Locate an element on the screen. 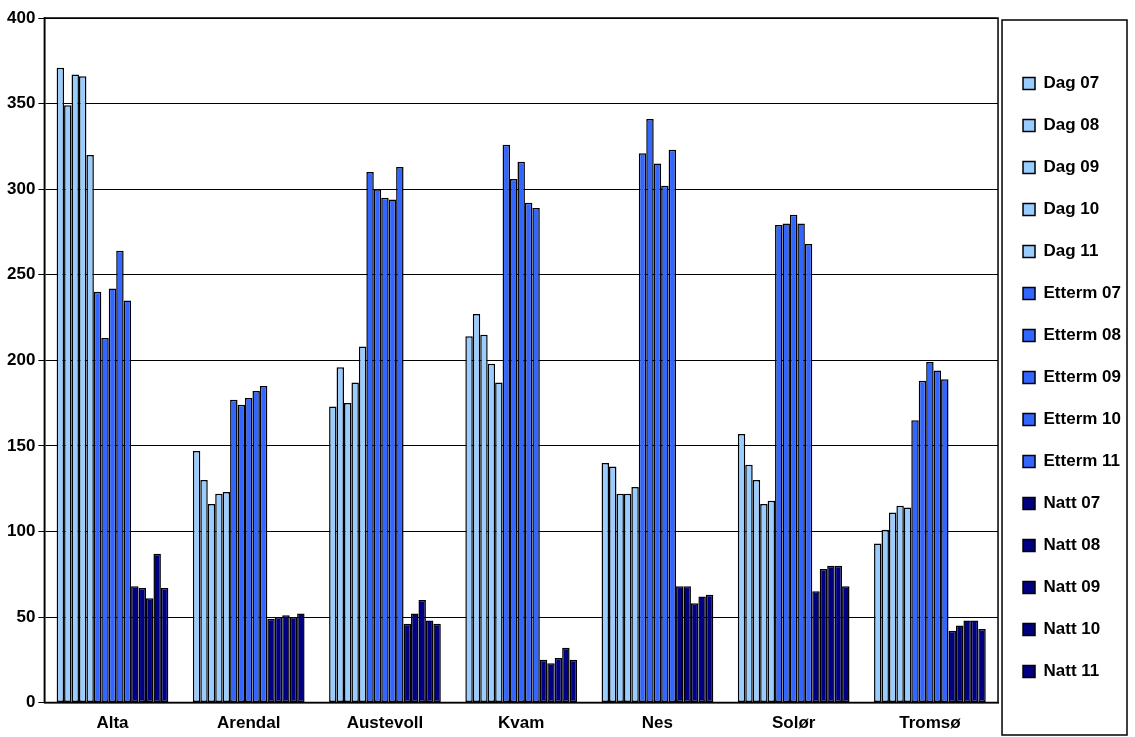 This screenshot has width=1135, height=737. y-tick-label: 50 is located at coordinates (26, 616).